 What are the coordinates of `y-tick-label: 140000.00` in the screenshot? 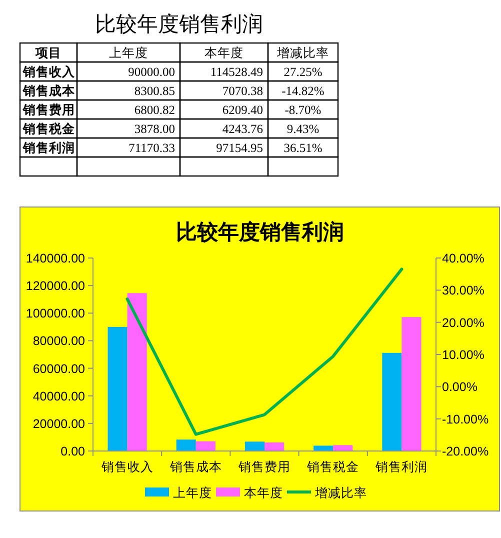 It's located at (56, 259).